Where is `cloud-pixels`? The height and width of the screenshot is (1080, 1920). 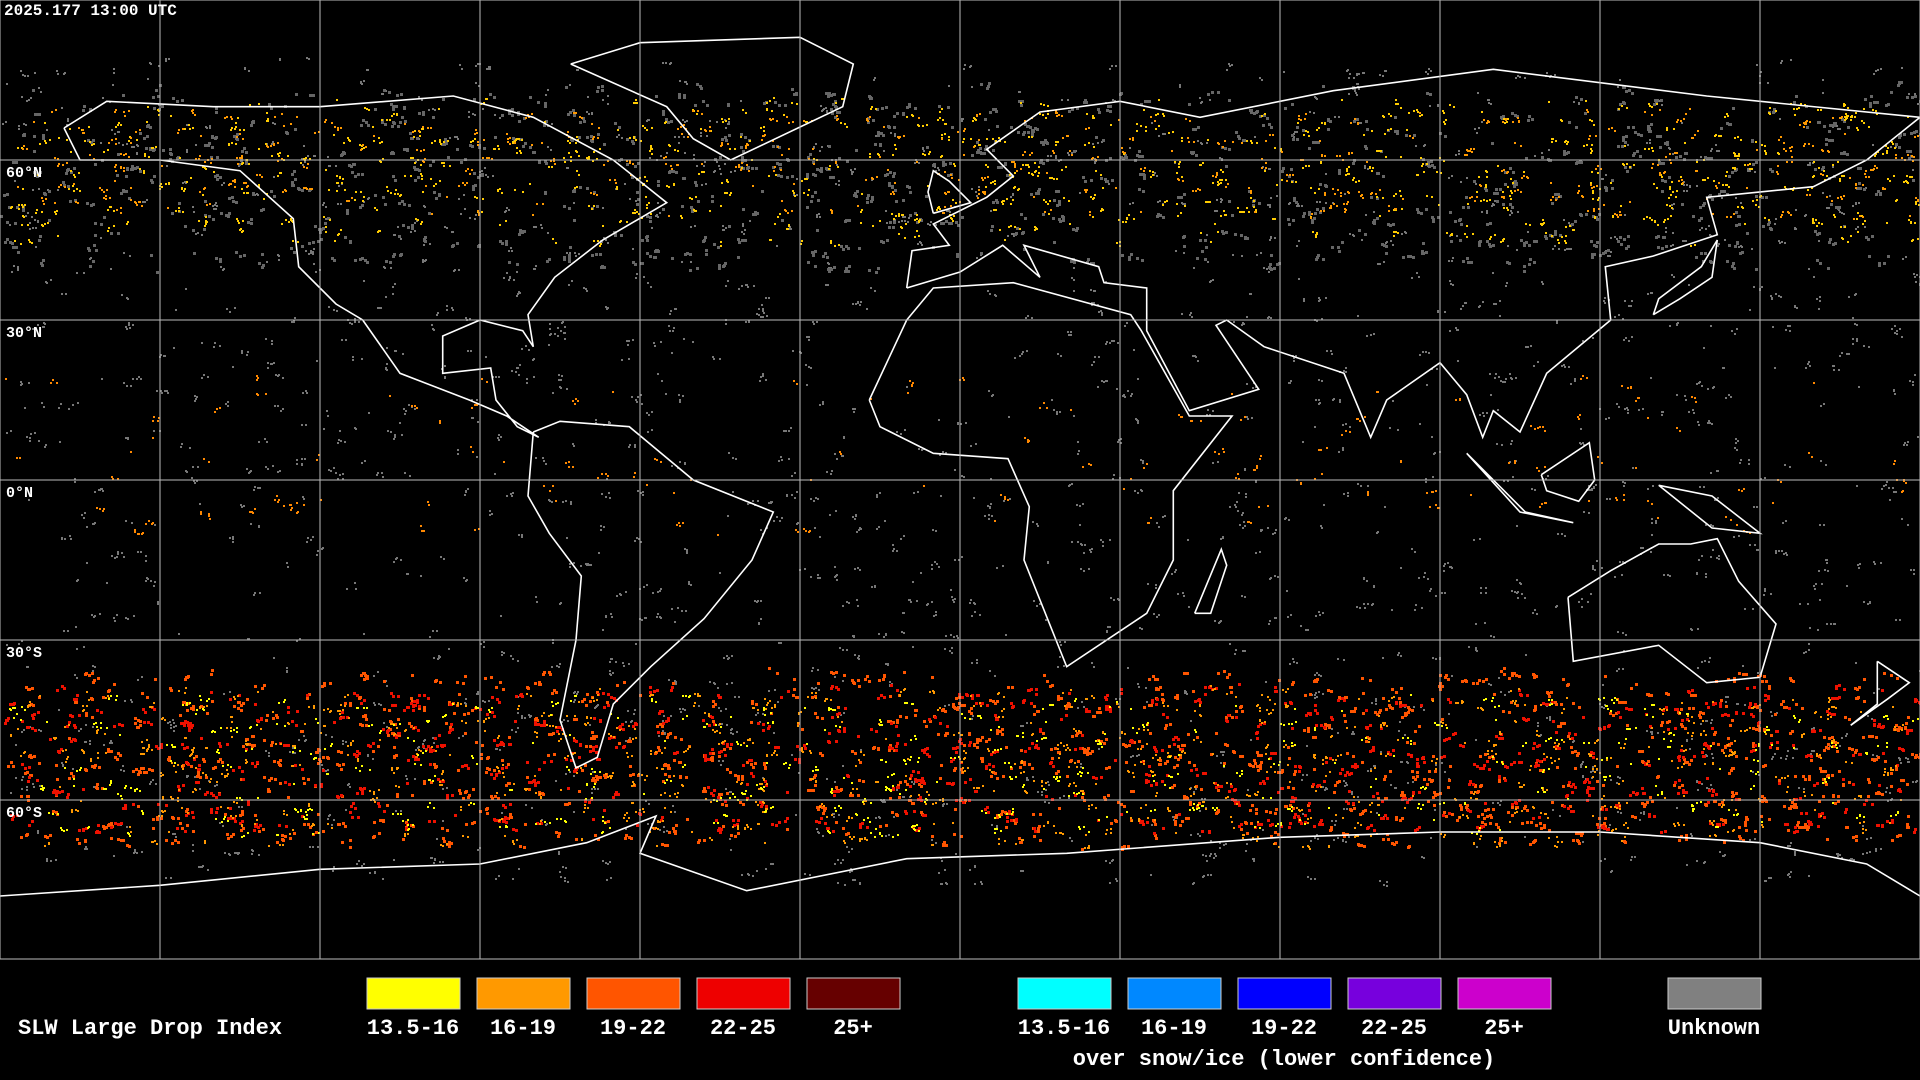
cloud-pixels is located at coordinates (962, 759).